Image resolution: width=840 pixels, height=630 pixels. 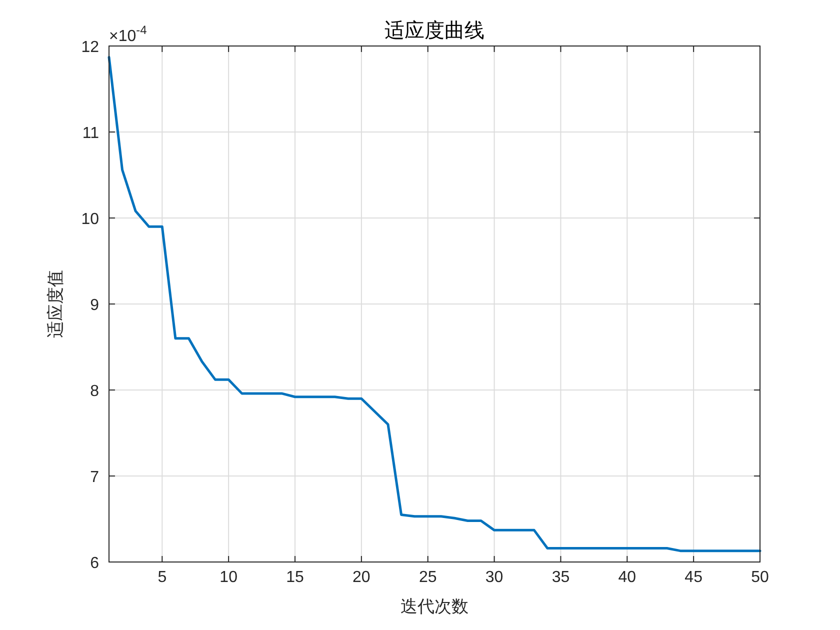 I want to click on y-tick-label: 6, so click(x=95, y=563).